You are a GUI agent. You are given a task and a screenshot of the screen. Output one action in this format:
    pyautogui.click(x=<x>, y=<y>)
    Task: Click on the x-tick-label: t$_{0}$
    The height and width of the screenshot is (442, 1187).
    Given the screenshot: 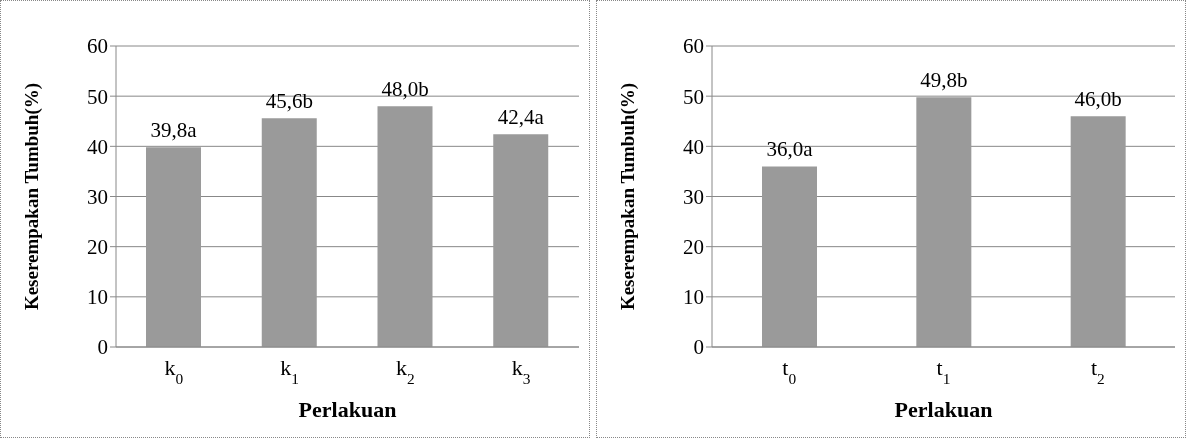 What is the action you would take?
    pyautogui.click(x=789, y=371)
    